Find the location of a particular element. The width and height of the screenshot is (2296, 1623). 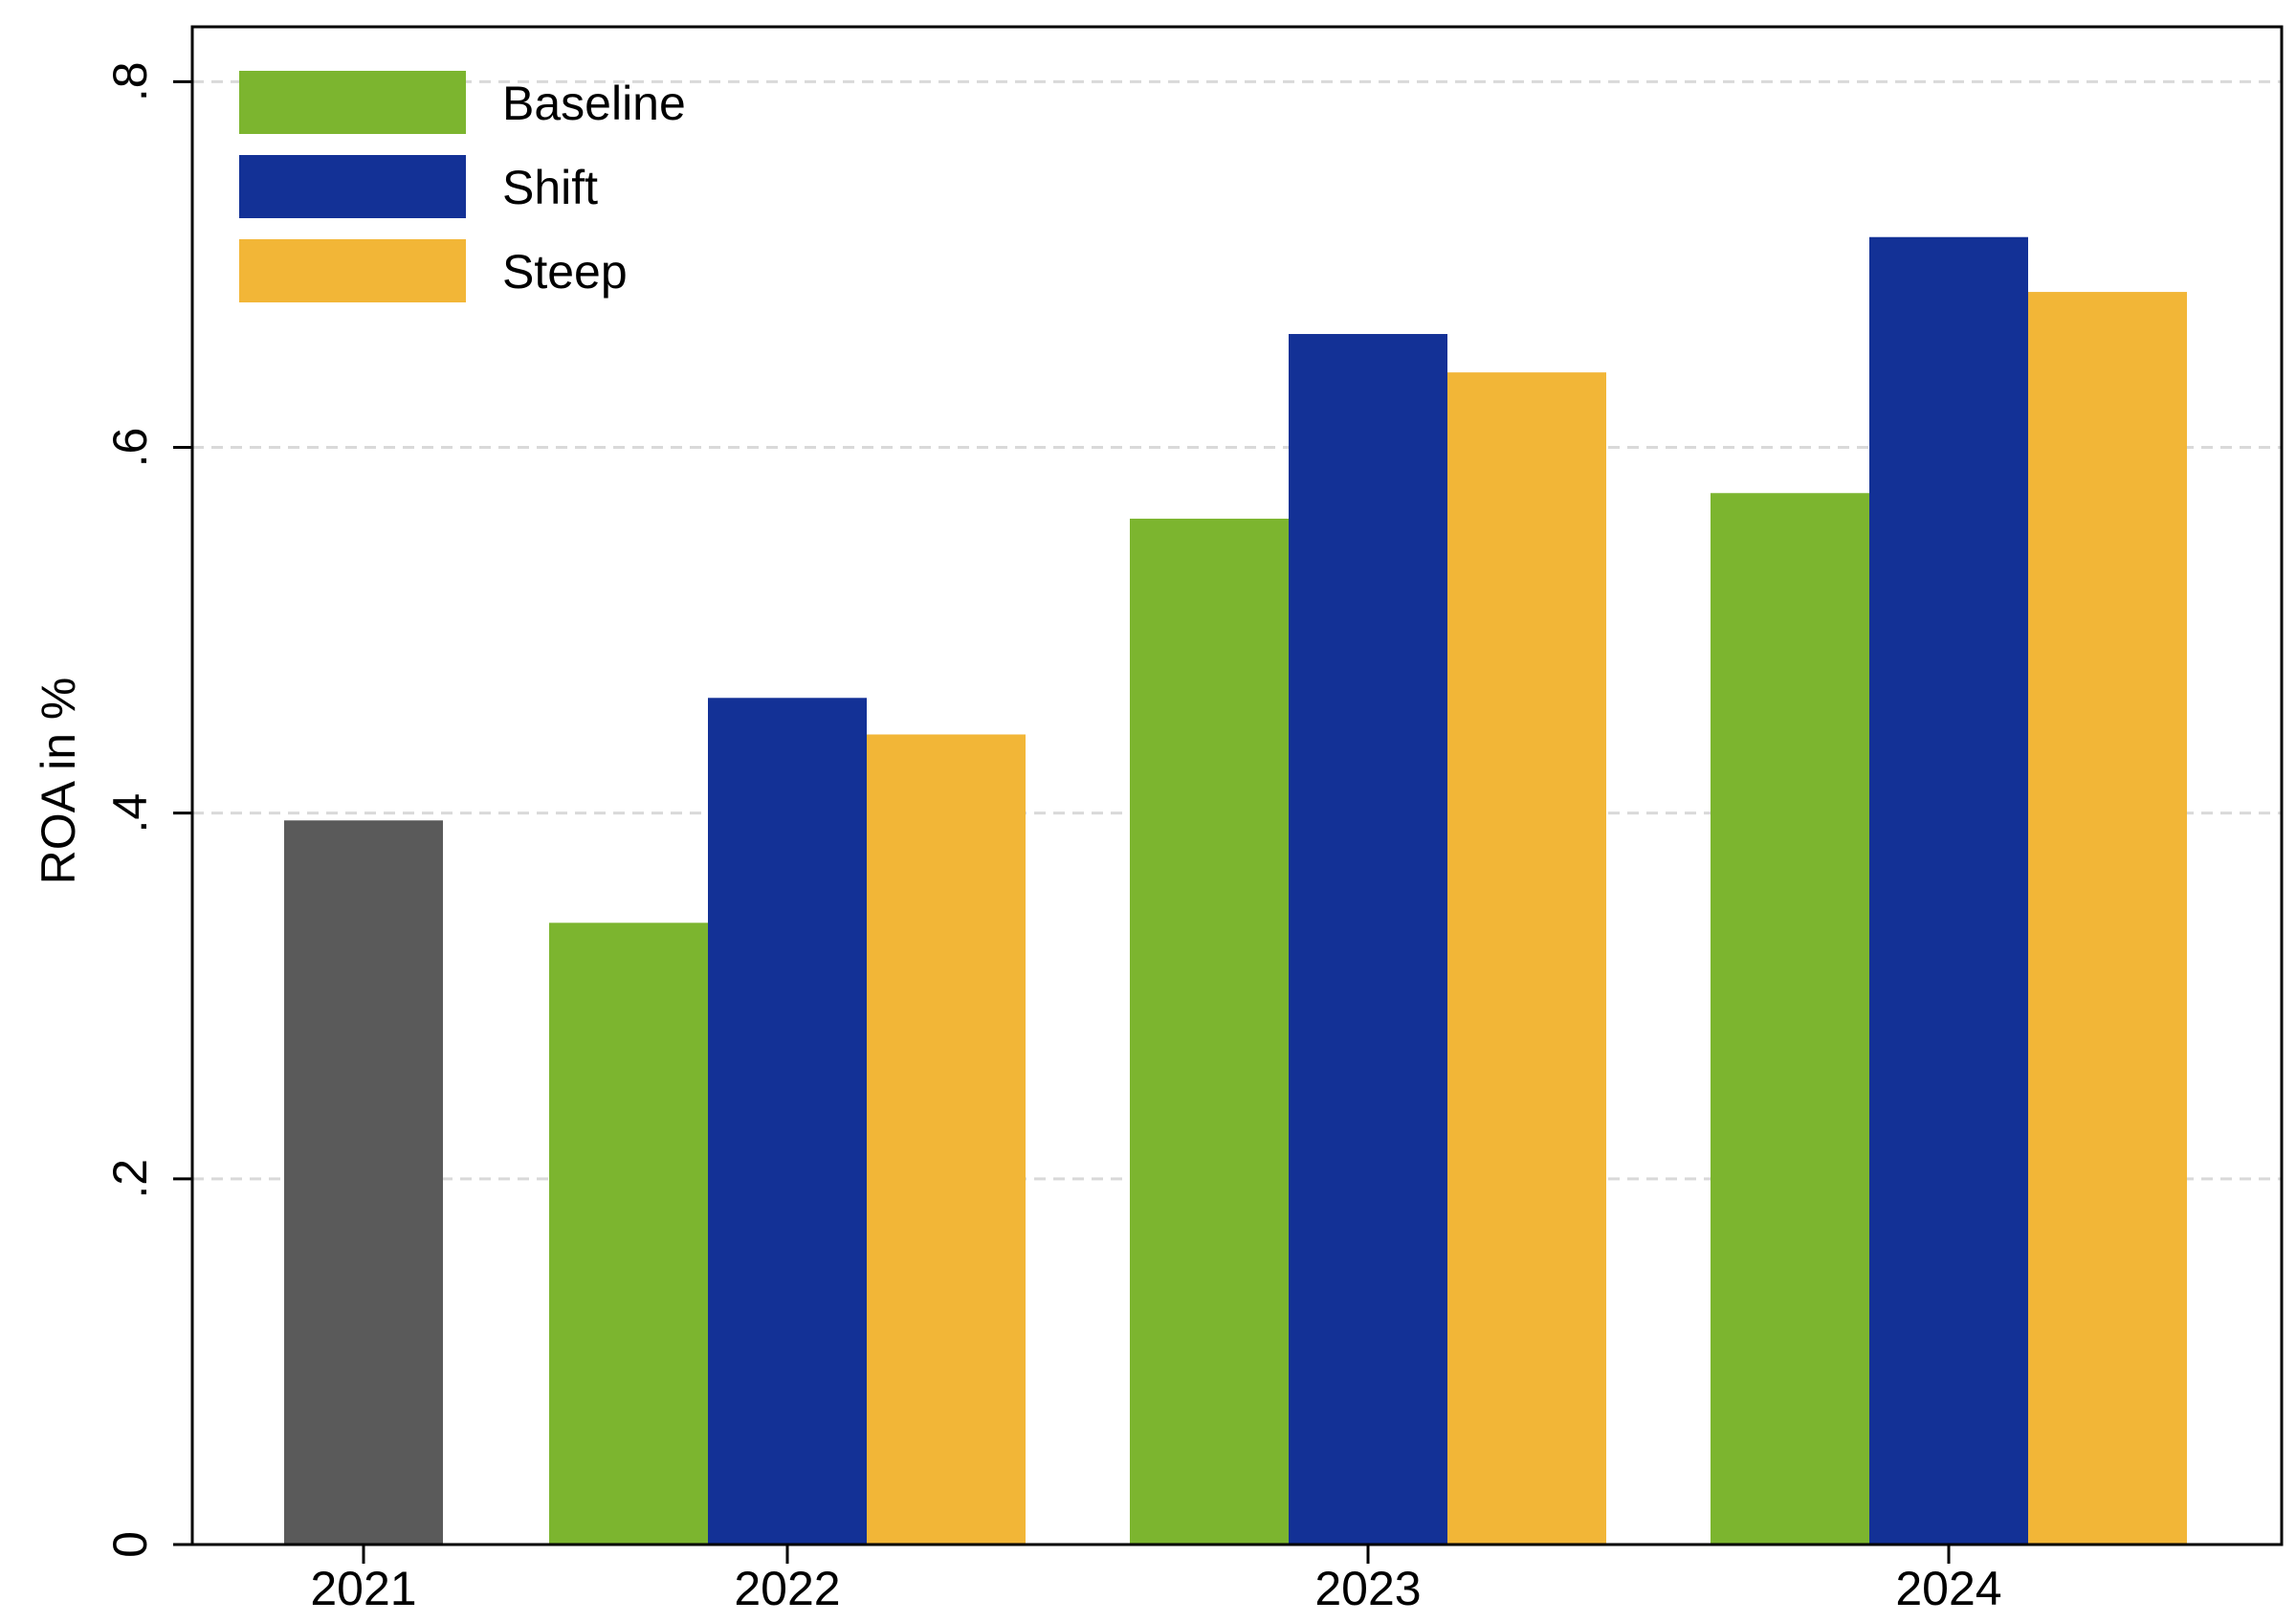

legend-swatch-baseline is located at coordinates (353, 102).